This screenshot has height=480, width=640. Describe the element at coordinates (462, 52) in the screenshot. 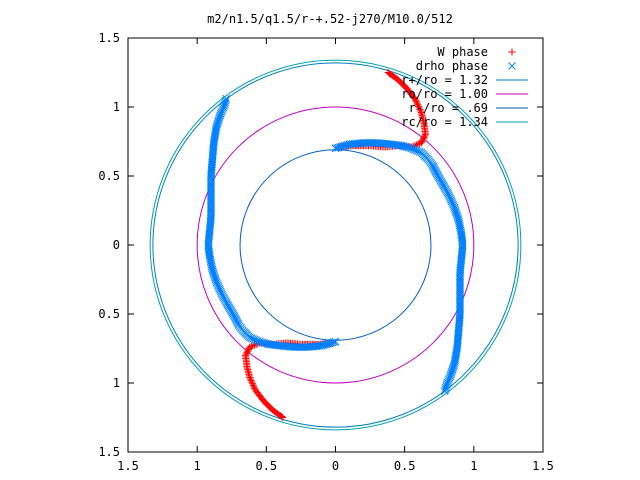

I see `legend-label-0: W phase` at that location.